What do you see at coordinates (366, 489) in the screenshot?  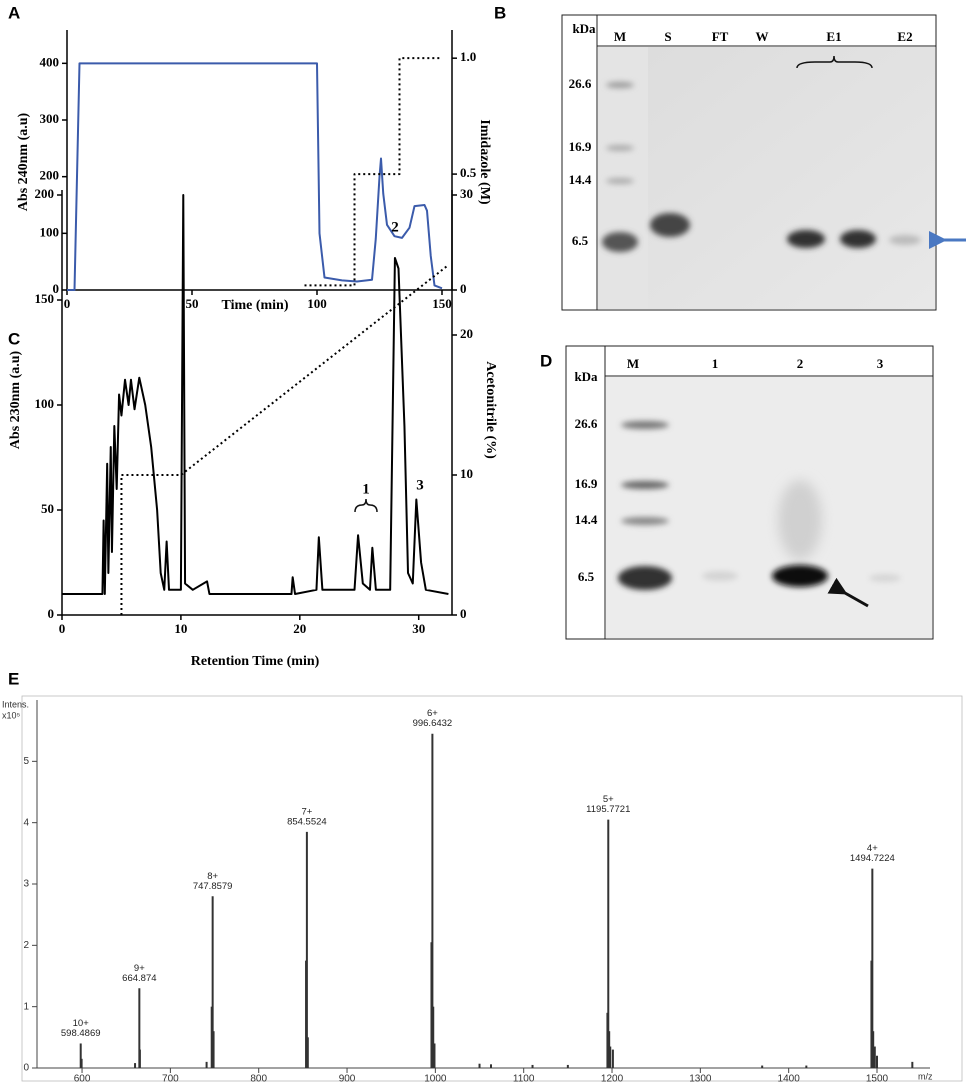 I see `annotation: 1` at bounding box center [366, 489].